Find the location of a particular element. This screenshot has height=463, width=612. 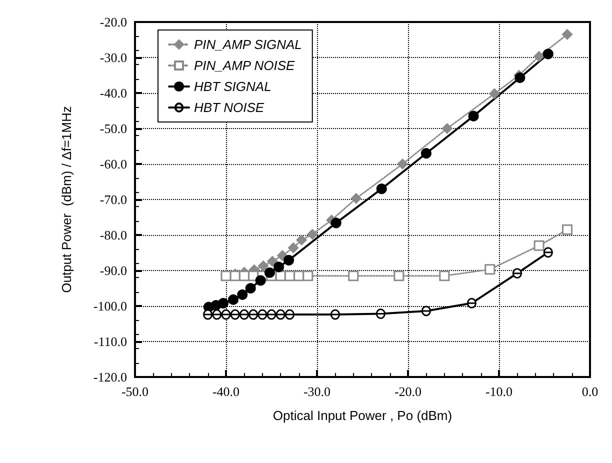

y-tick-label: -20.0 is located at coordinates (113, 22).